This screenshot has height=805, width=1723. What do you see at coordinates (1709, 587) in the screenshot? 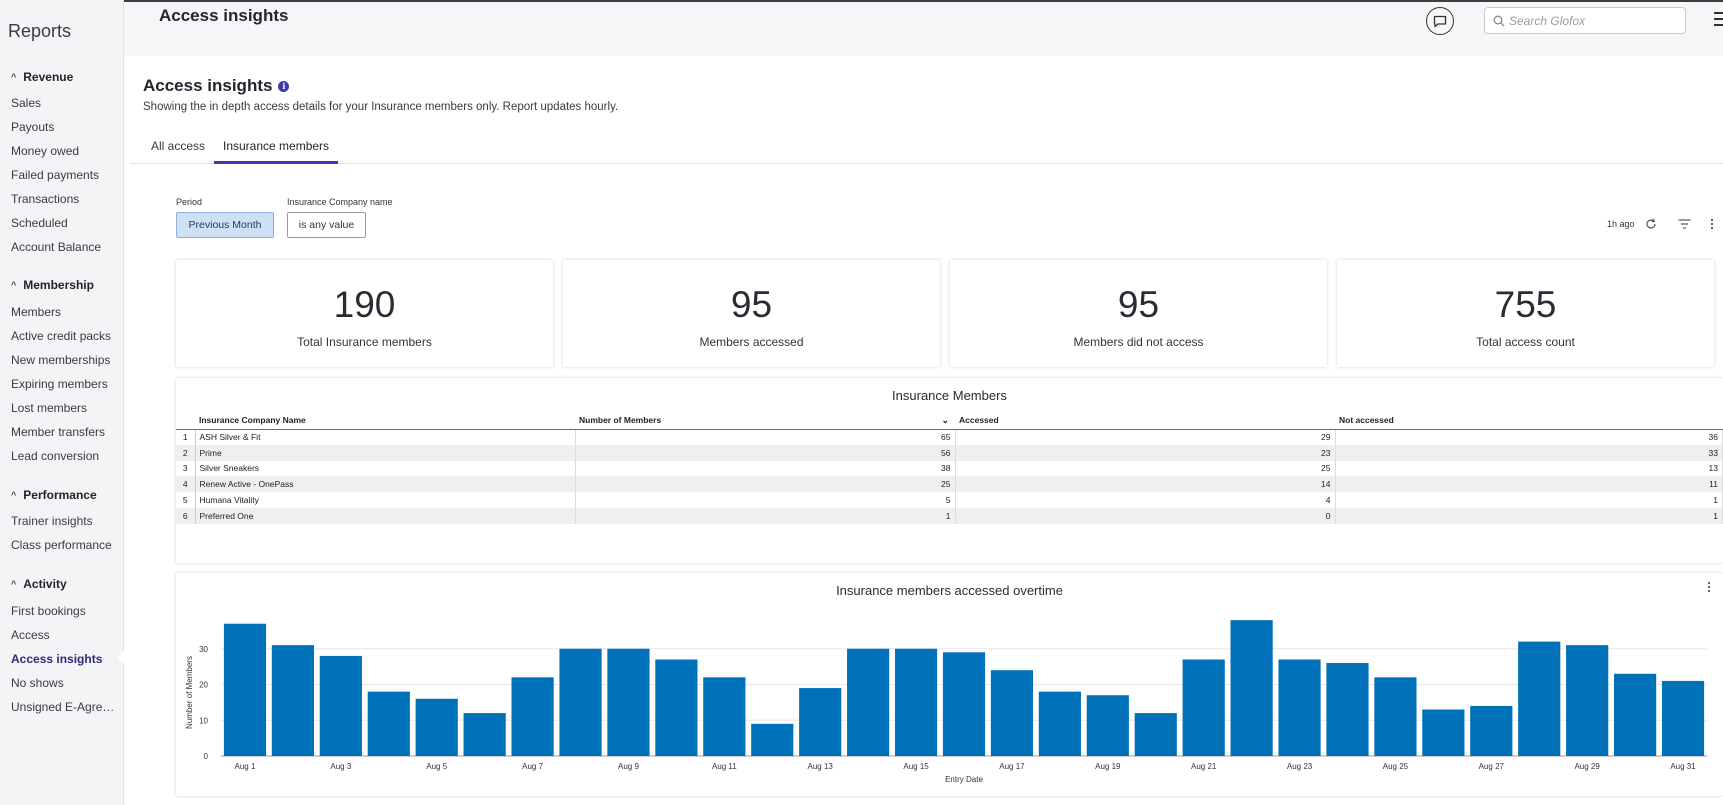
I see `chart-more-options-icon` at bounding box center [1709, 587].